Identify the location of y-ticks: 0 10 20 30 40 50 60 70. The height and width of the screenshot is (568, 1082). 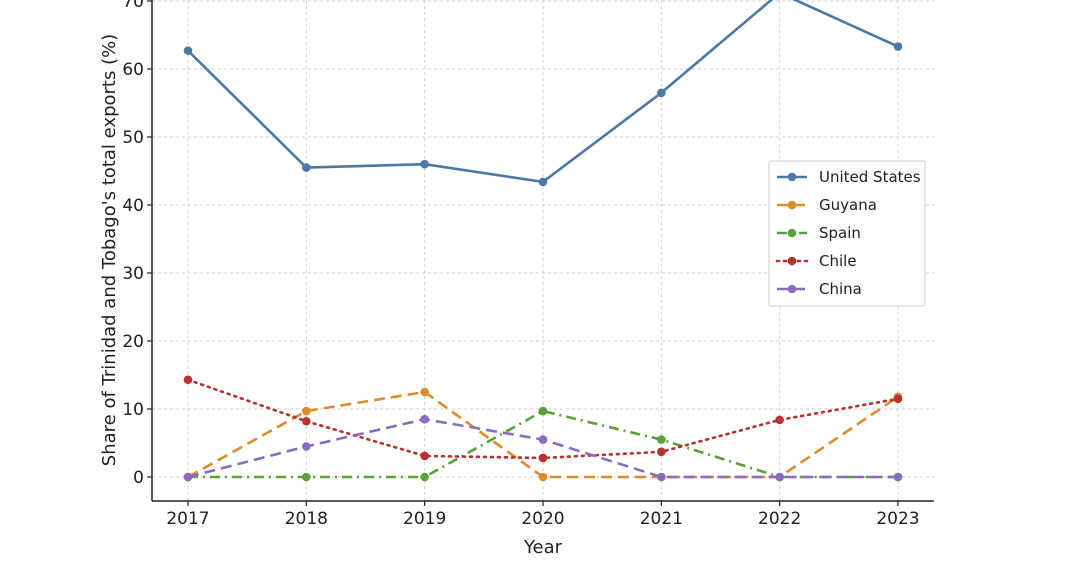
(137, 244).